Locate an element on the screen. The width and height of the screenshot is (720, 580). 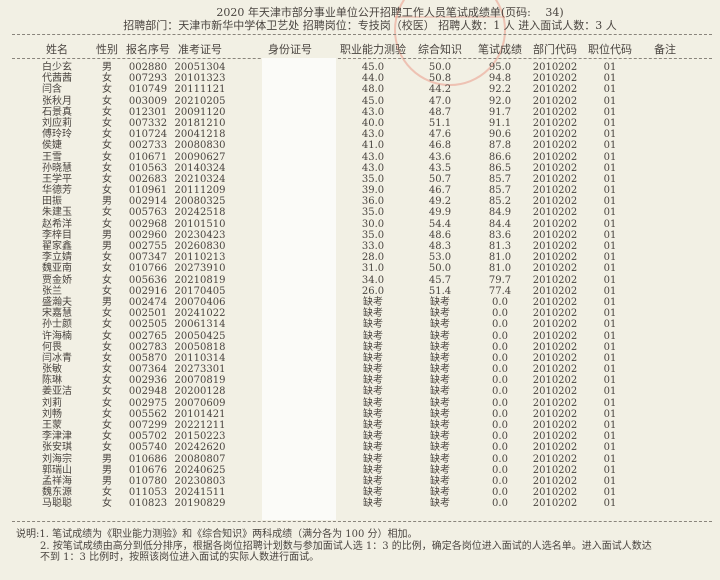
cell-exam-no: 20101510 is located at coordinates (200, 224).